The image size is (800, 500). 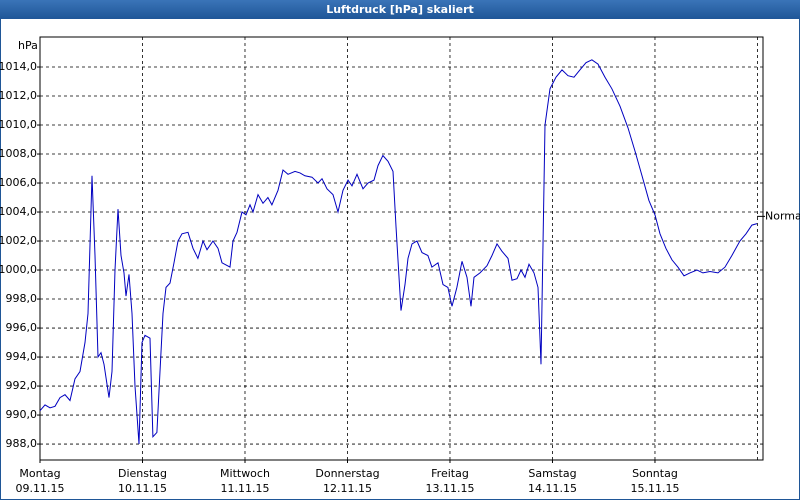 I want to click on x-tick-label: Sonntag, so click(x=655, y=473).